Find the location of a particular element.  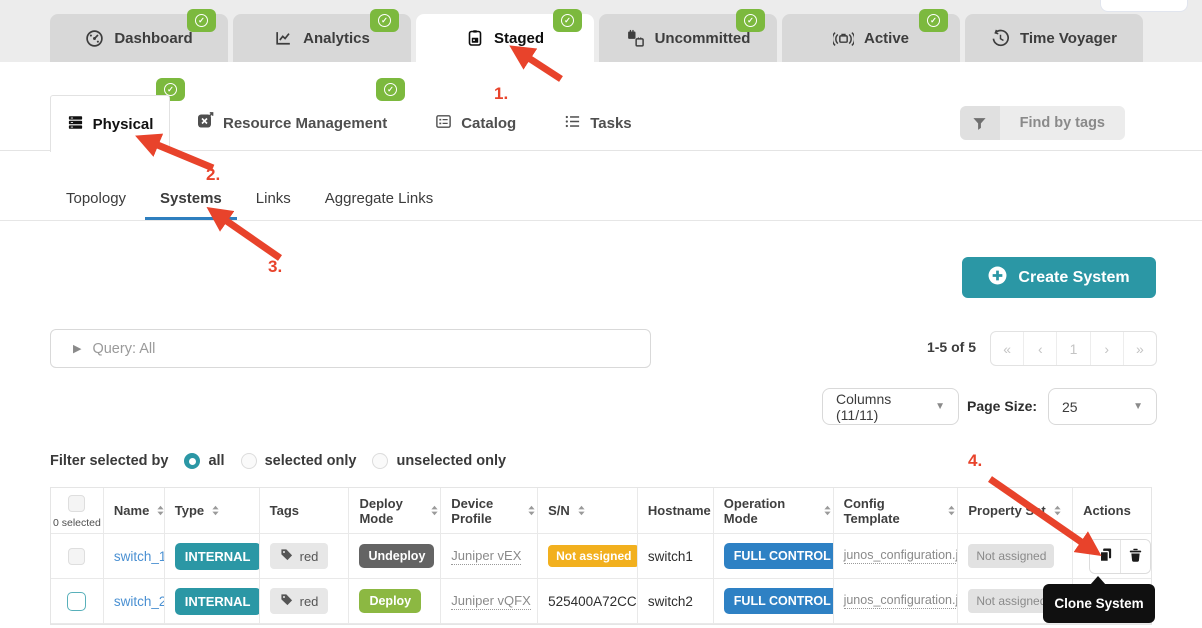

header-tags: Tags is located at coordinates (303, 510).